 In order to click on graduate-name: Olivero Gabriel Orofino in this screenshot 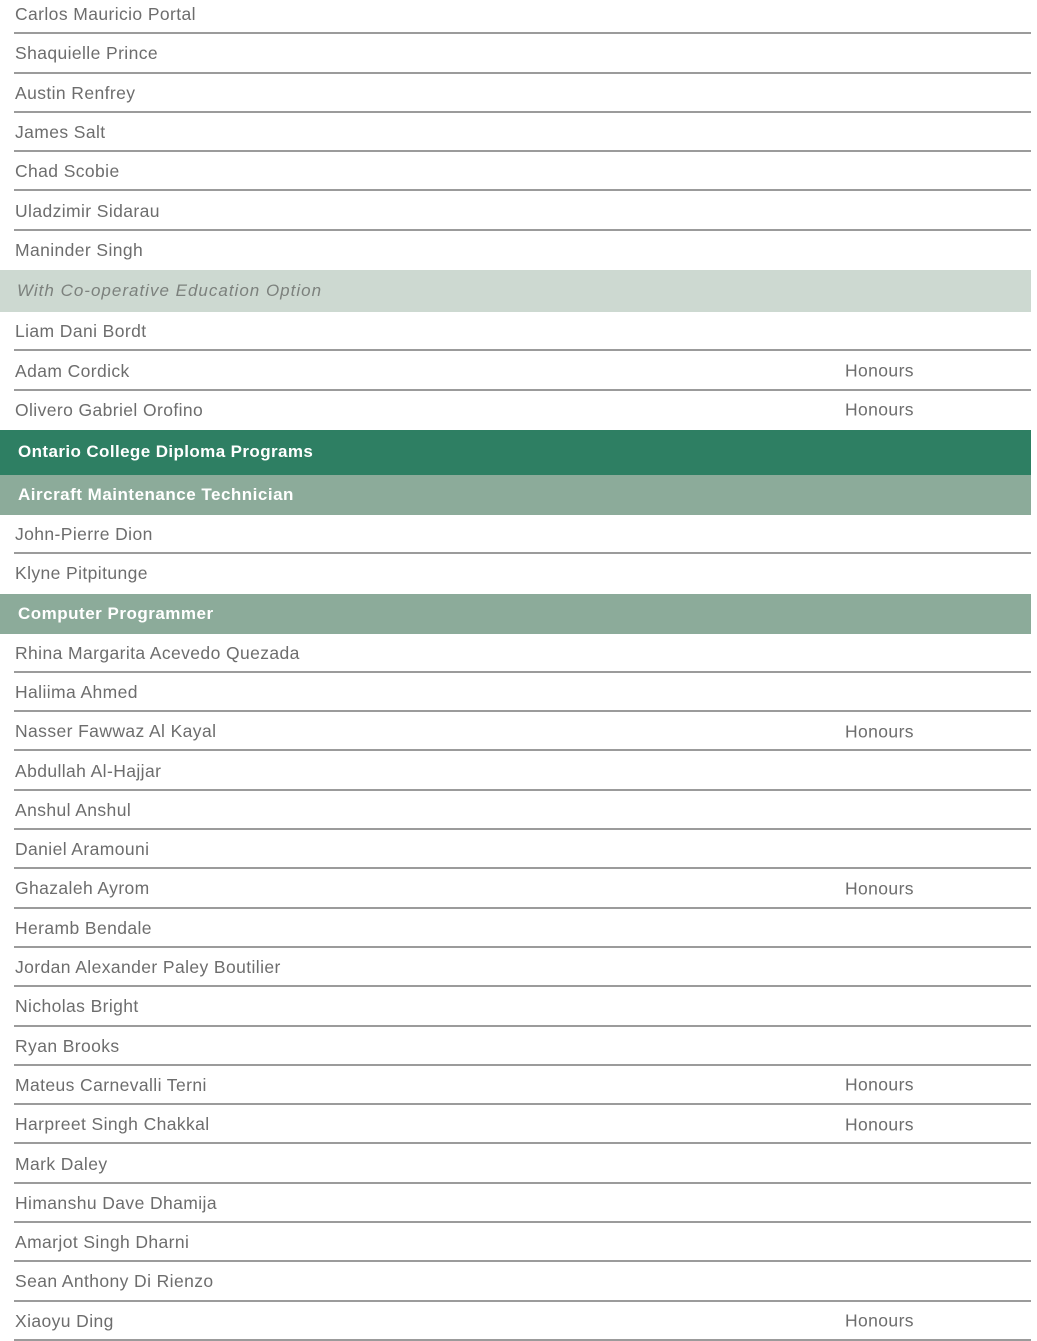, I will do `click(109, 409)`.